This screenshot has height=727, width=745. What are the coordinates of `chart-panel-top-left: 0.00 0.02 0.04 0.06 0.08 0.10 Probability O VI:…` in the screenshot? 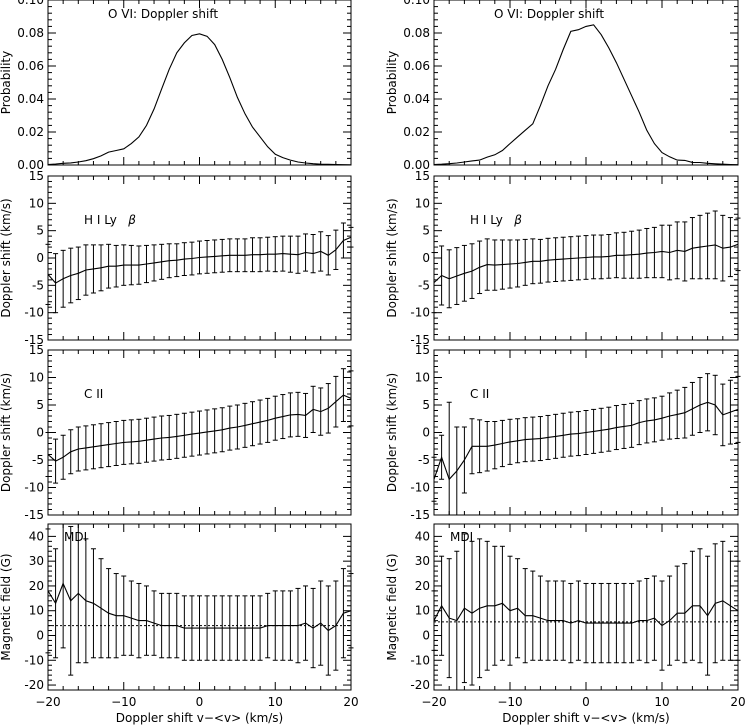 It's located at (176, 86).